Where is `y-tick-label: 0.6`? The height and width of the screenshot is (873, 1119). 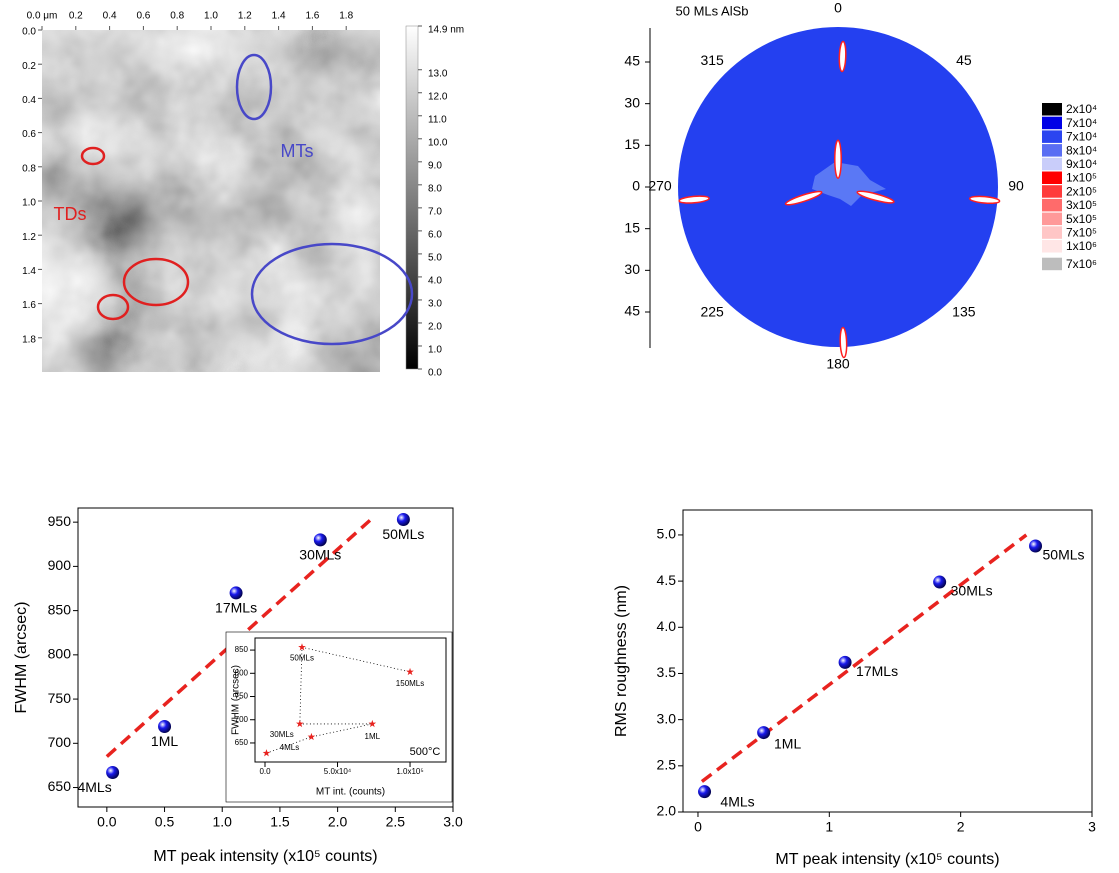
y-tick-label: 0.6 is located at coordinates (29, 134).